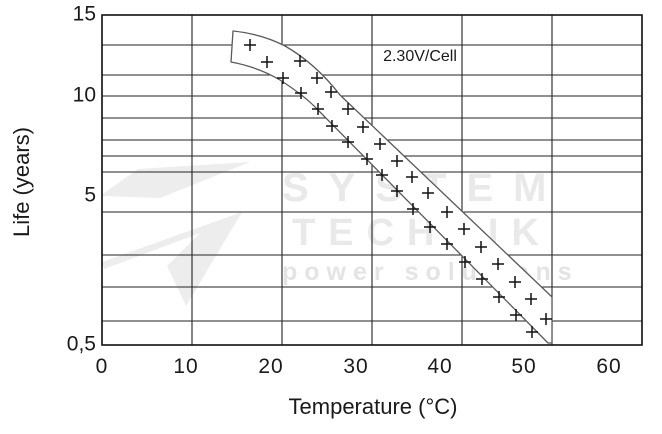 The width and height of the screenshot is (662, 434). Describe the element at coordinates (420, 56) in the screenshot. I see `voltage-per-cell-label: 2.30V/Cell` at that location.